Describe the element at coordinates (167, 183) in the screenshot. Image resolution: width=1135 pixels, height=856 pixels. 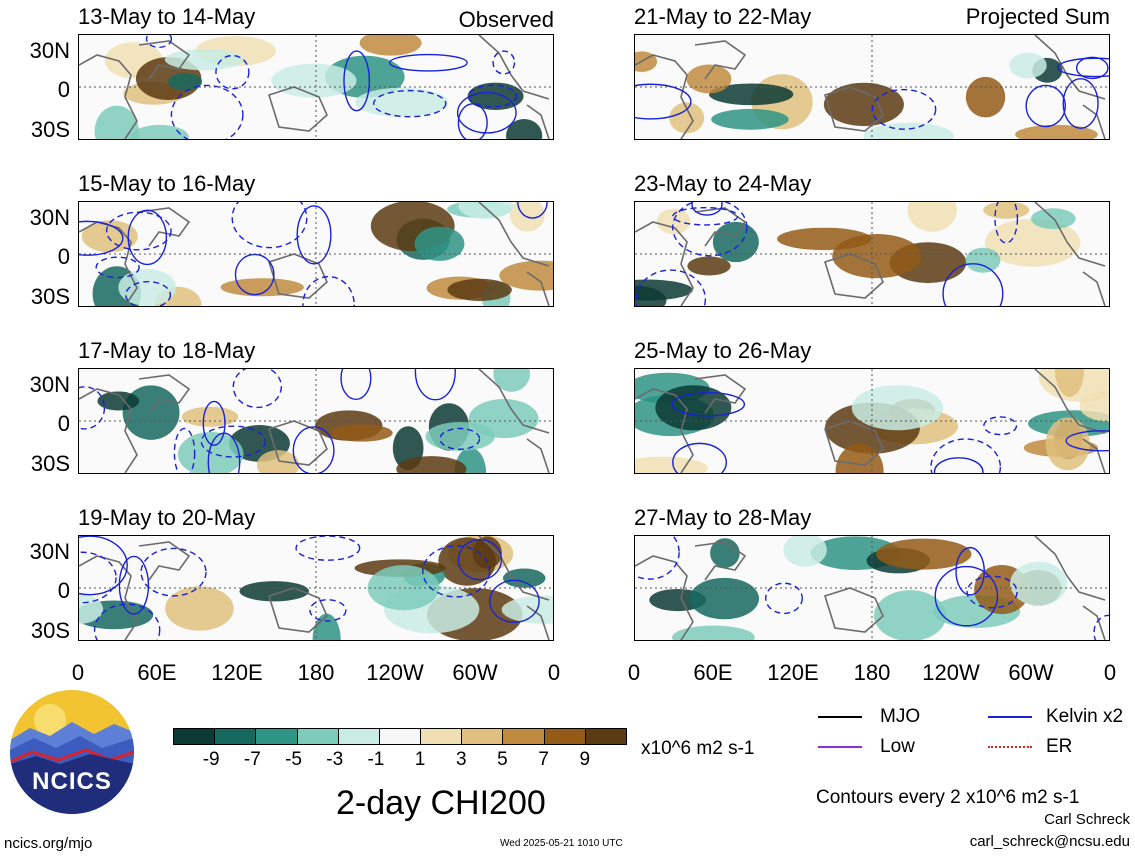
I see `panel-title-2: 15-May to 16-May` at that location.